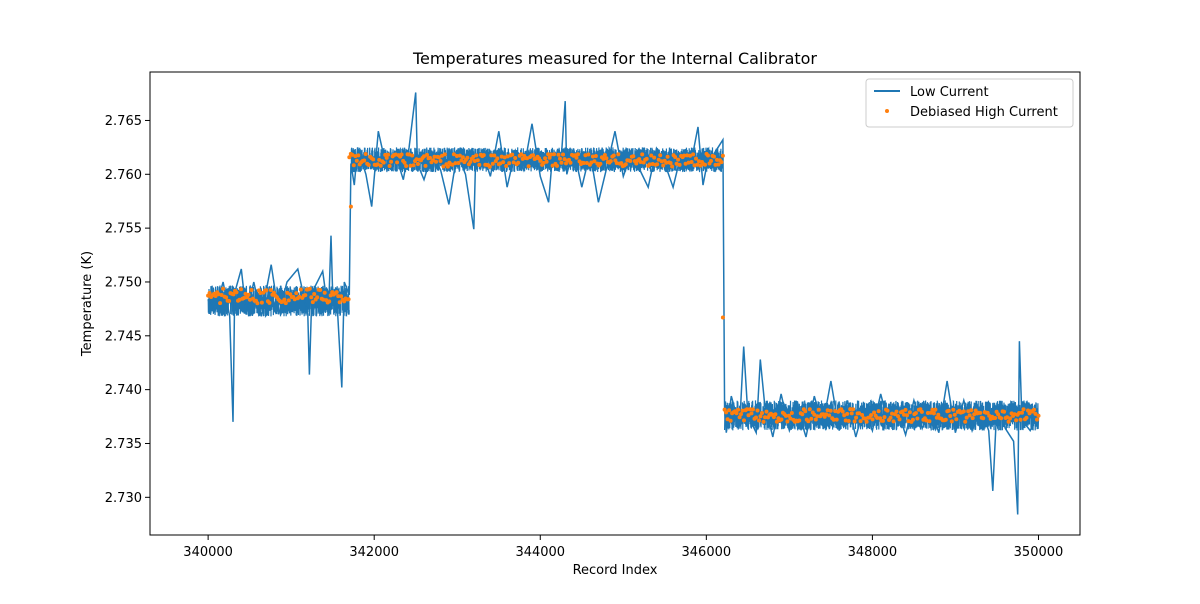 Image resolution: width=1200 pixels, height=604 pixels. Describe the element at coordinates (873, 552) in the screenshot. I see `x-tick-label: 348000` at that location.